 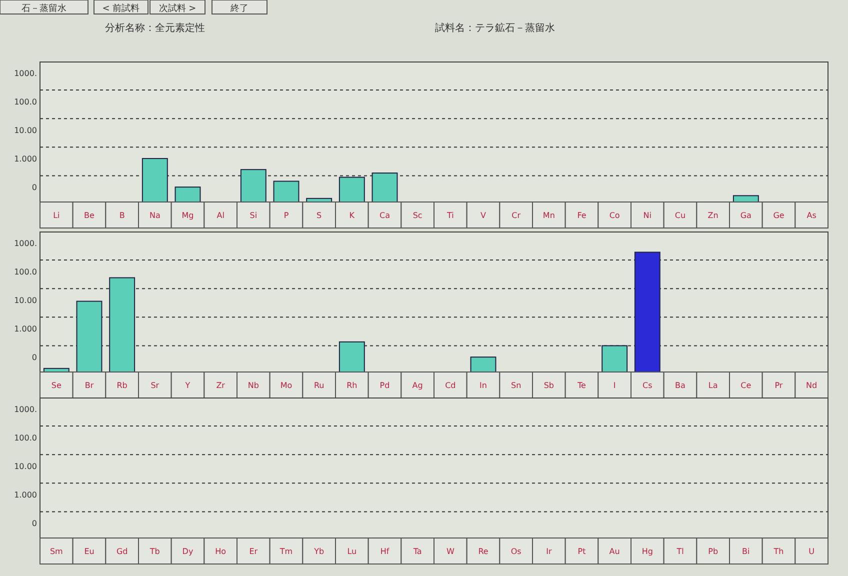 What do you see at coordinates (517, 215) in the screenshot?
I see `x-tick-label: Cr` at bounding box center [517, 215].